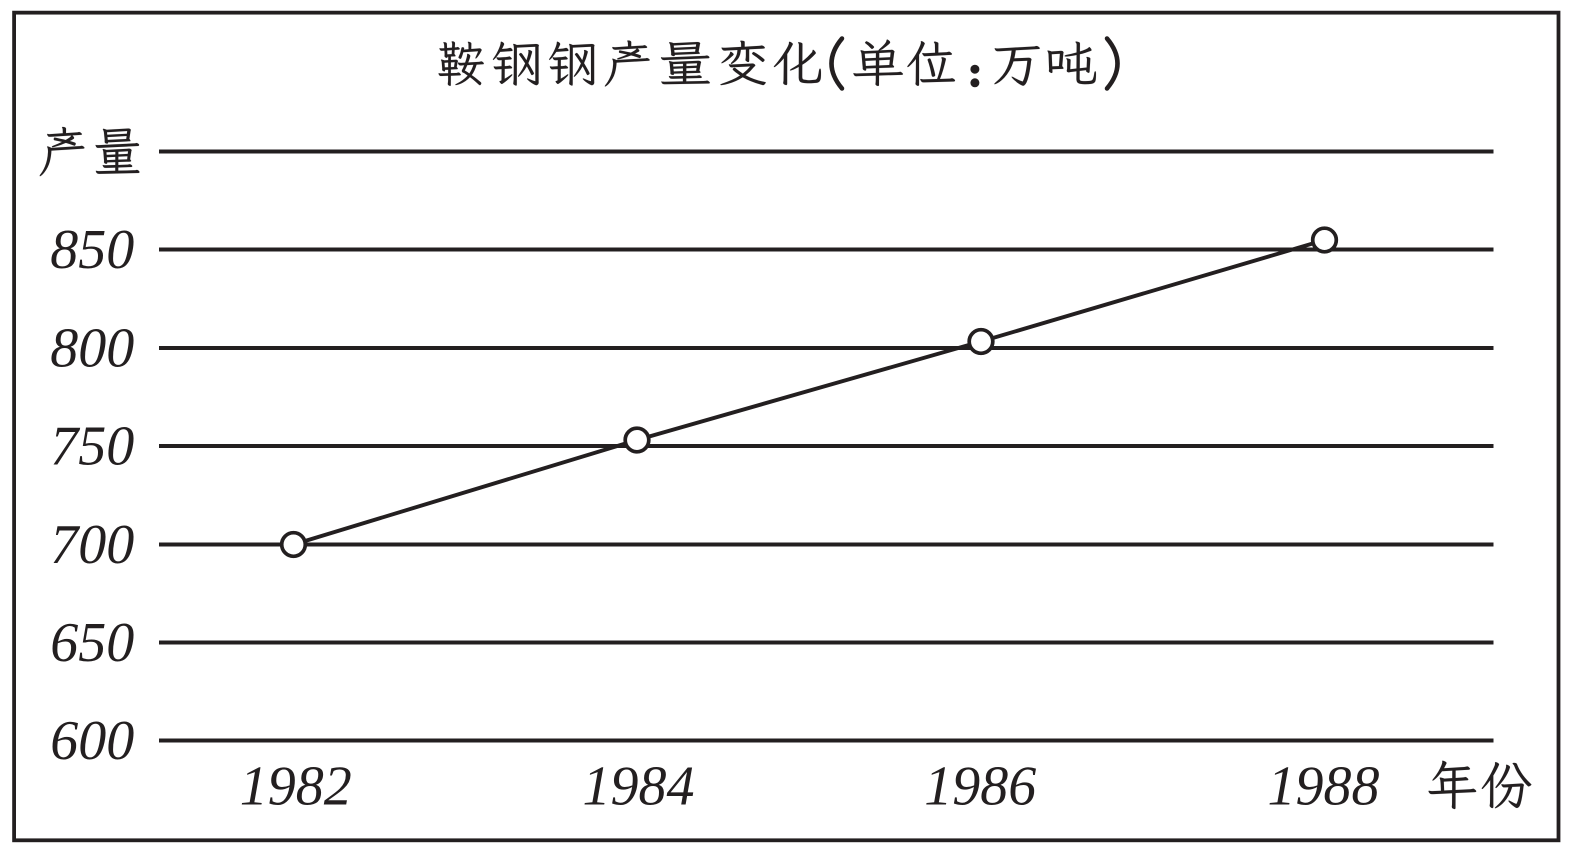  What do you see at coordinates (92, 741) in the screenshot?
I see `svg-text: 600` at bounding box center [92, 741].